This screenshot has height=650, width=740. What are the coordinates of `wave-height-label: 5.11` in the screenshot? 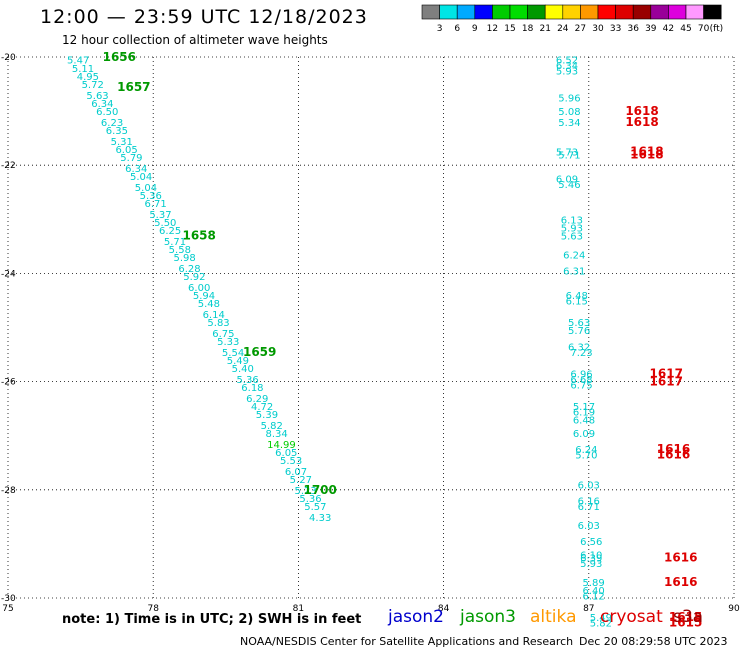 It's located at (83, 69).